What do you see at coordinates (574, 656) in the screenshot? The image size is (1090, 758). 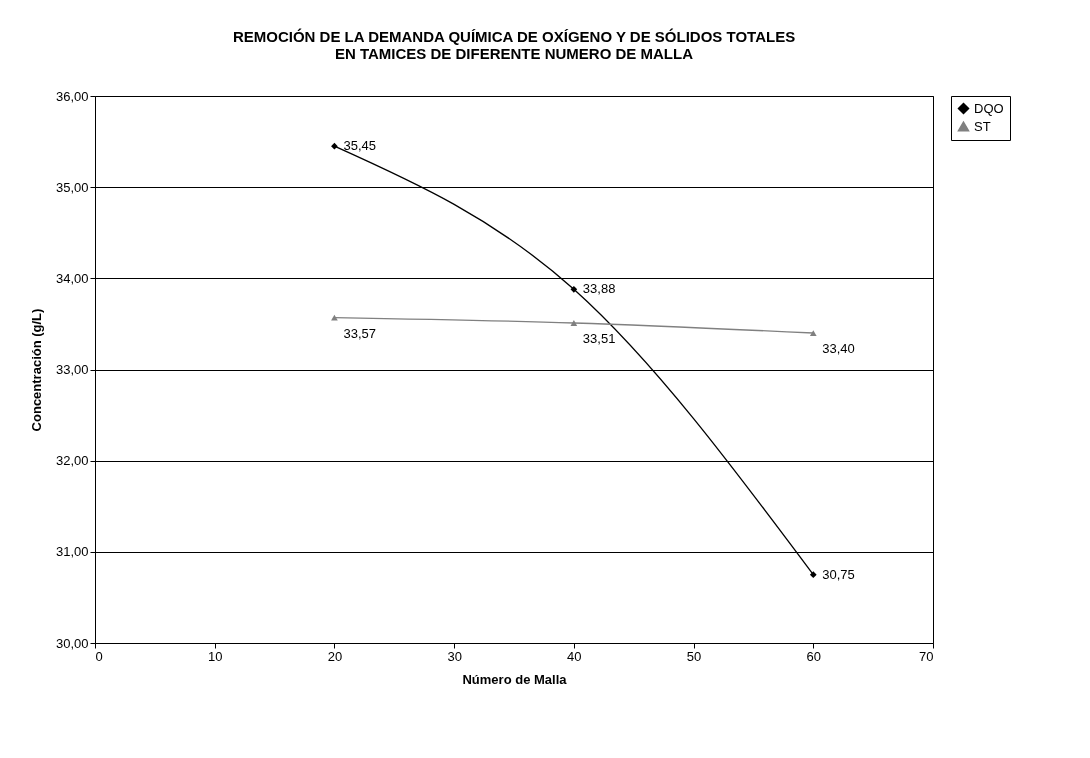 I see `x-tick-label: 40` at bounding box center [574, 656].